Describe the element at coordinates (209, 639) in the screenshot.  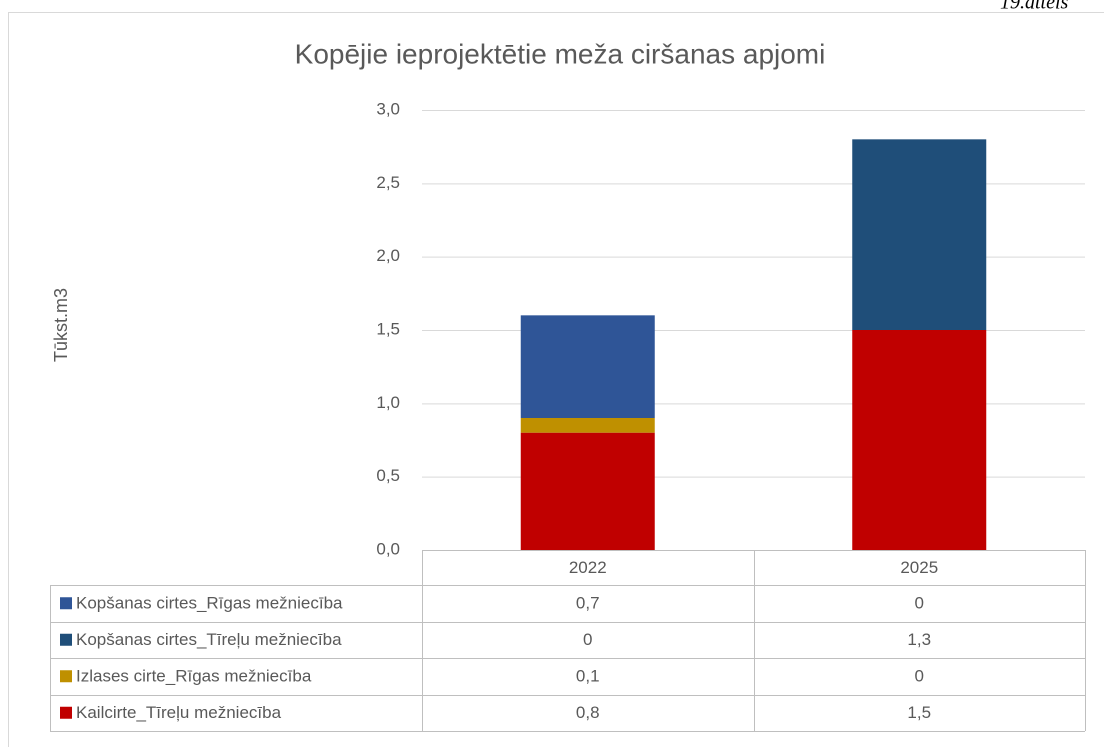
I see `legend-label: Kopšanas cirtes_Tīreļu mežniecība` at that location.